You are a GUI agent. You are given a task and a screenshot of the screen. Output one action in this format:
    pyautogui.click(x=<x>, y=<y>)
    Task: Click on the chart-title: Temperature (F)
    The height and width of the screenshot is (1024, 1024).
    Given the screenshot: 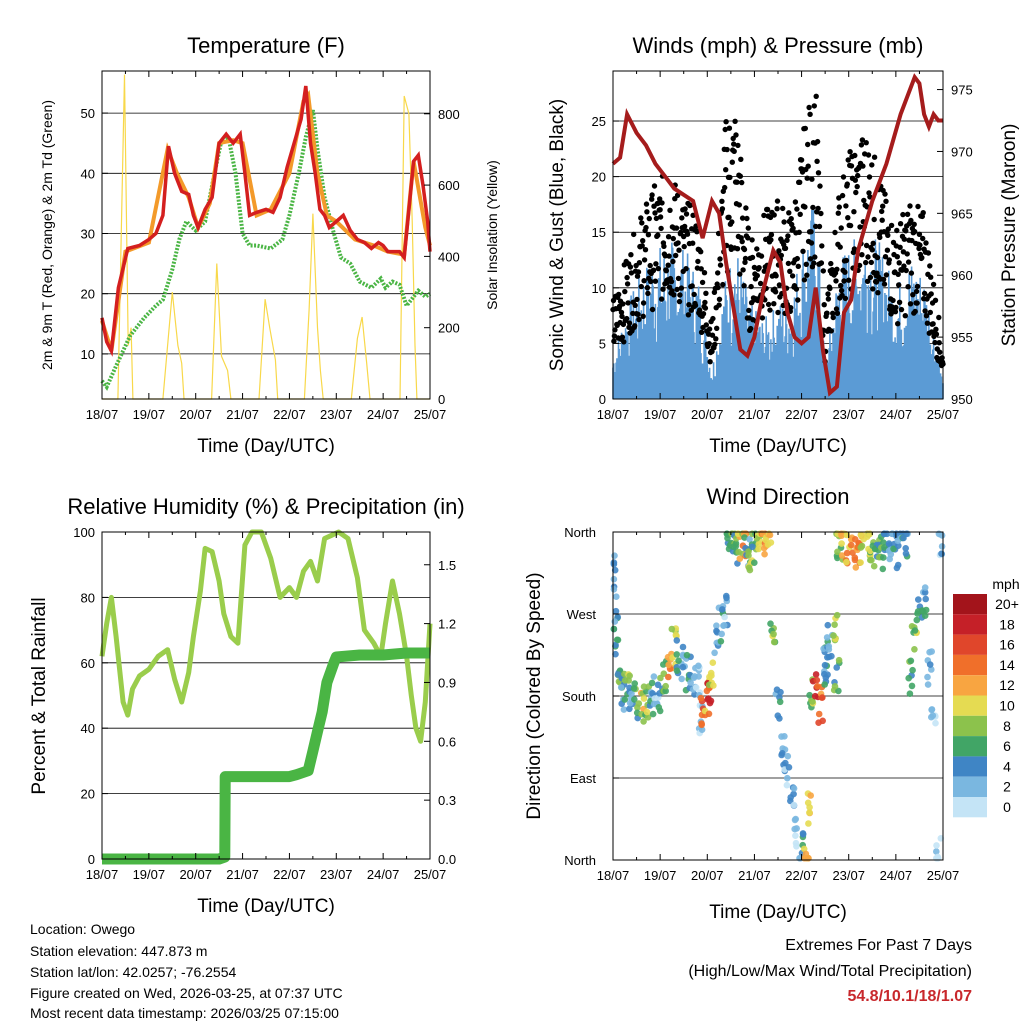 What is the action you would take?
    pyautogui.click(x=266, y=45)
    